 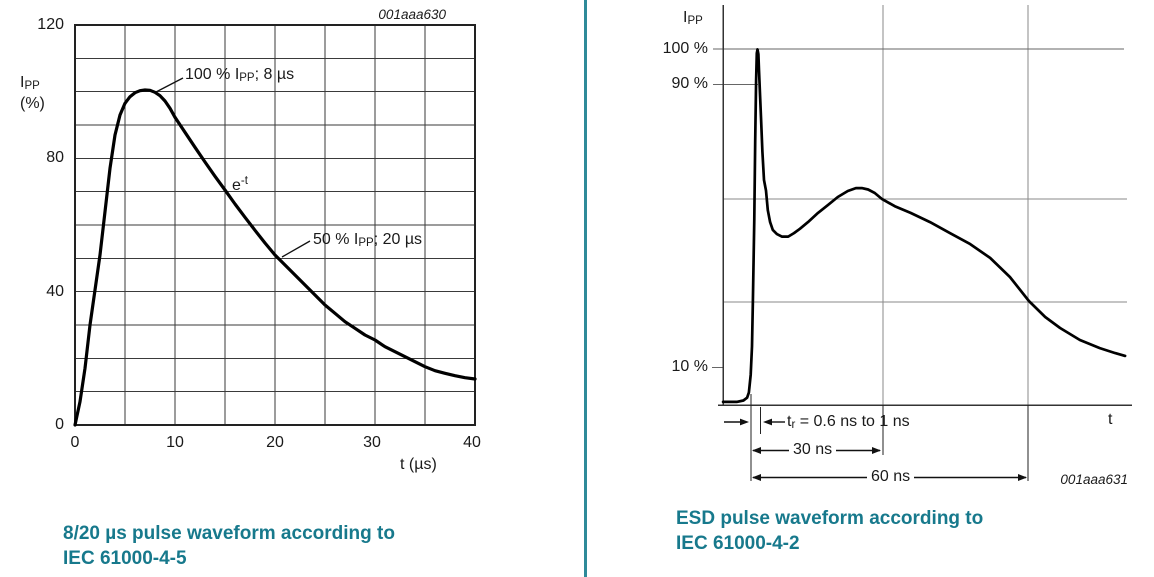 I want to click on esd-figure-id: 001aaa631, so click(x=1094, y=479).